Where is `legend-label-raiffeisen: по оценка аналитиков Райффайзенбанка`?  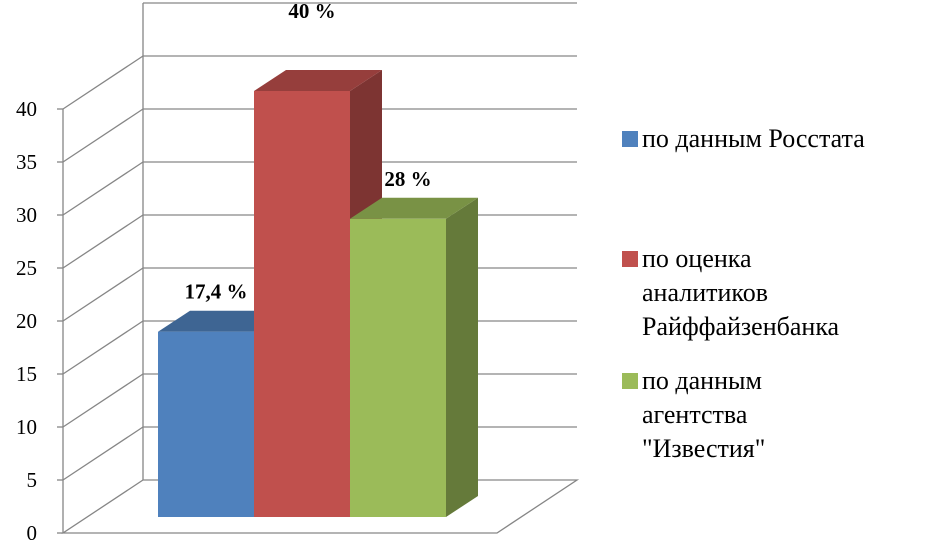 legend-label-raiffeisen: по оценка аналитиков Райффайзенбанка is located at coordinates (741, 292).